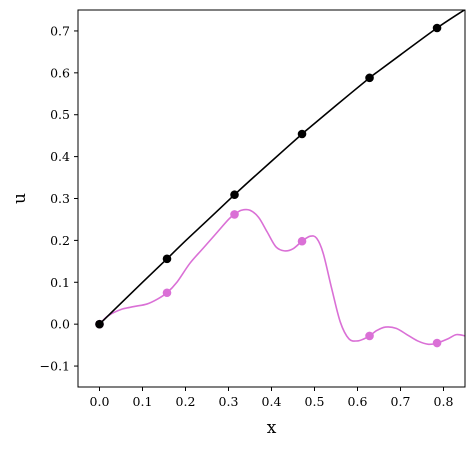 The height and width of the screenshot is (450, 475). What do you see at coordinates (143, 401) in the screenshot?
I see `x-tick-label: 0.1` at bounding box center [143, 401].